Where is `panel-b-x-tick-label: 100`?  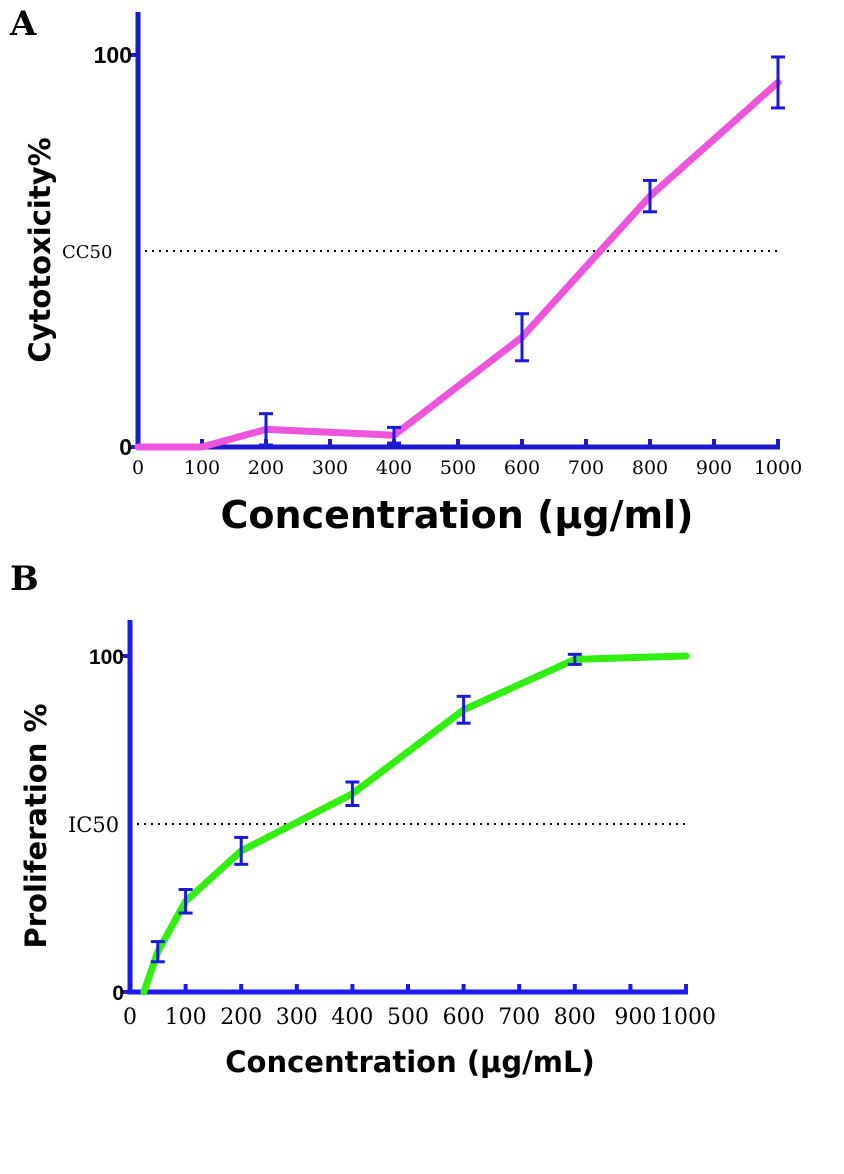
panel-b-x-tick-label: 100 is located at coordinates (186, 1017).